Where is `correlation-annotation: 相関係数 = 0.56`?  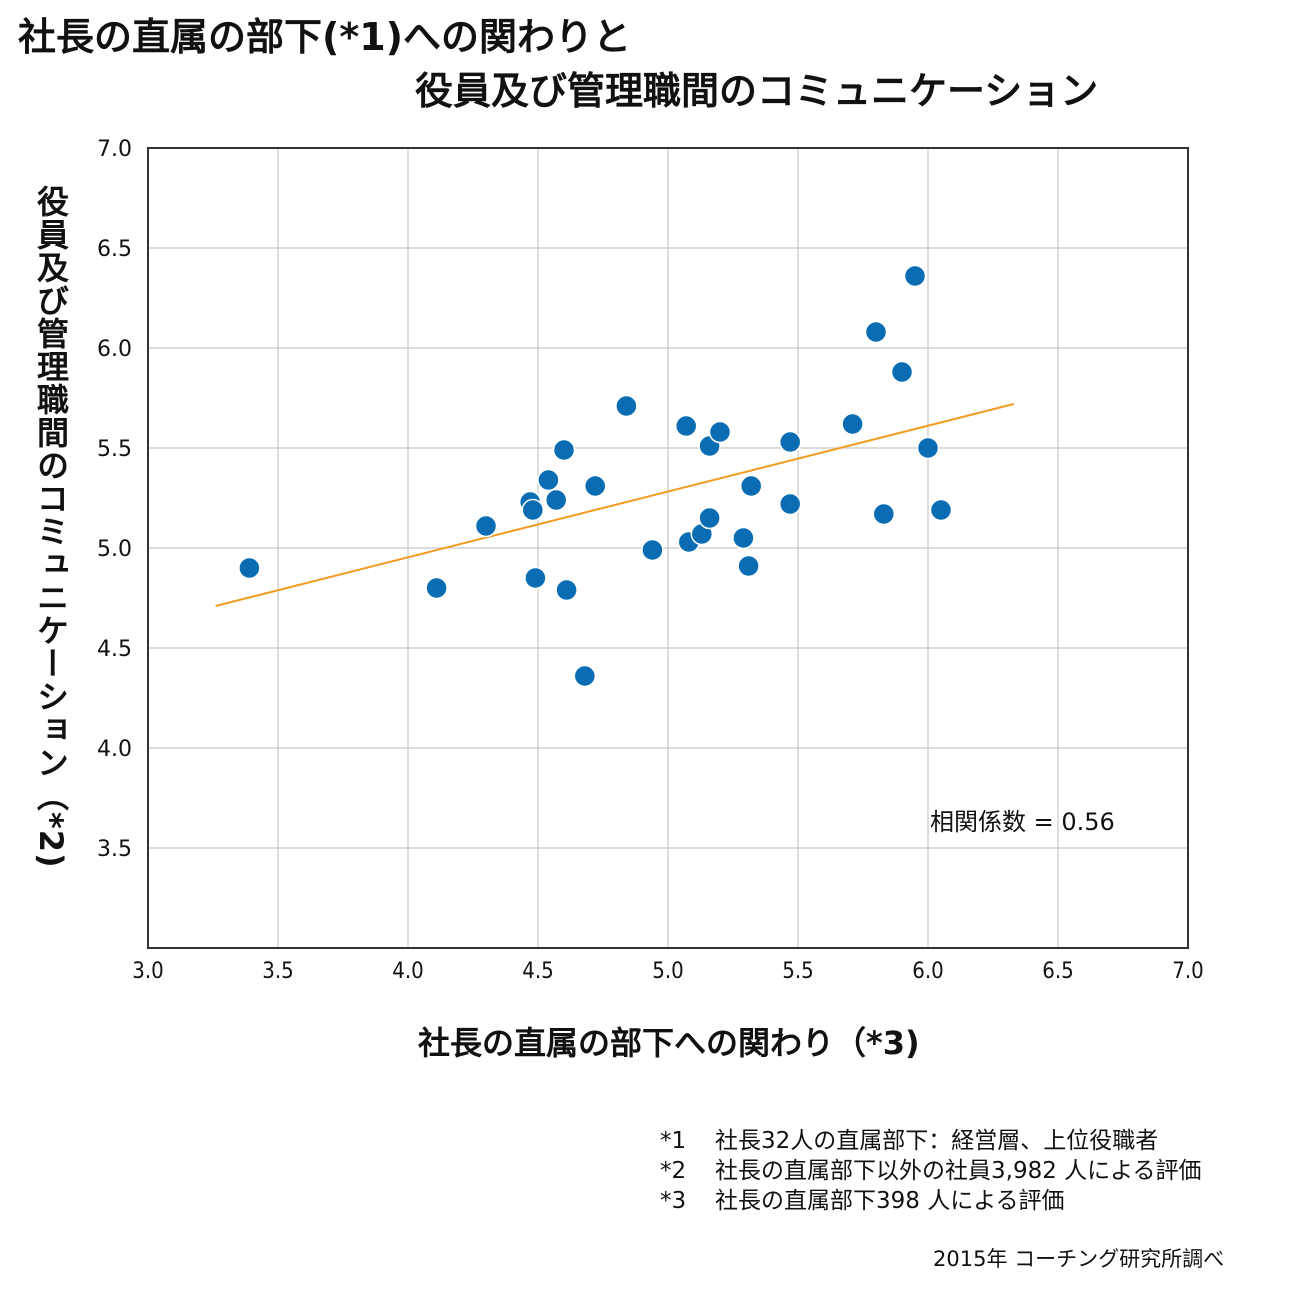 correlation-annotation: 相関係数 = 0.56 is located at coordinates (1022, 822).